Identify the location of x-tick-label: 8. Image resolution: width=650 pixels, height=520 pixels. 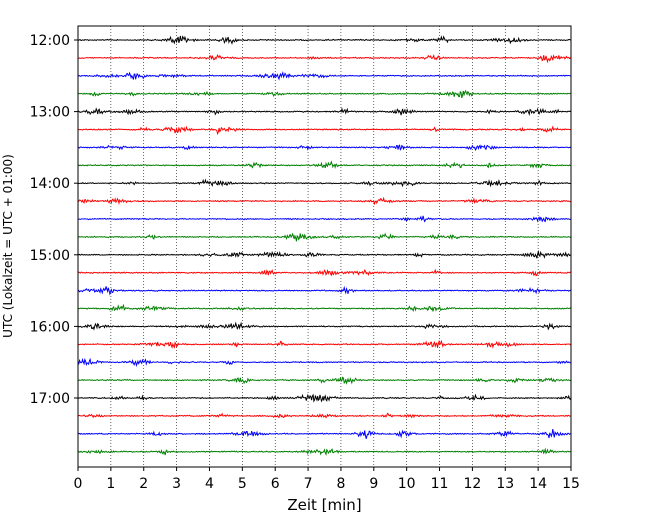
(340, 484).